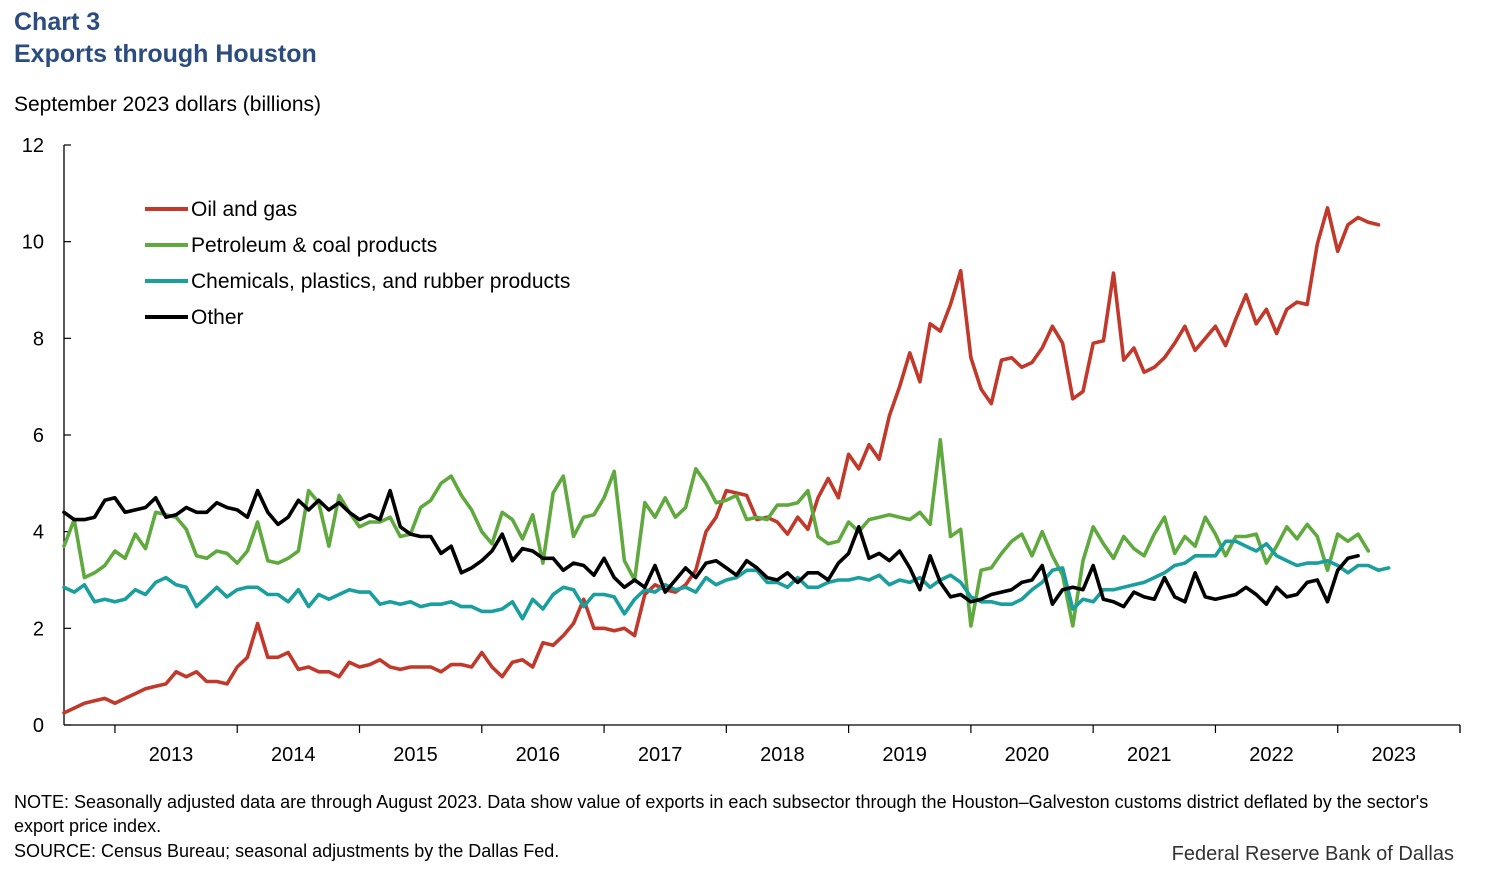 The width and height of the screenshot is (1494, 882). What do you see at coordinates (38, 339) in the screenshot?
I see `y-tick-label: 8` at bounding box center [38, 339].